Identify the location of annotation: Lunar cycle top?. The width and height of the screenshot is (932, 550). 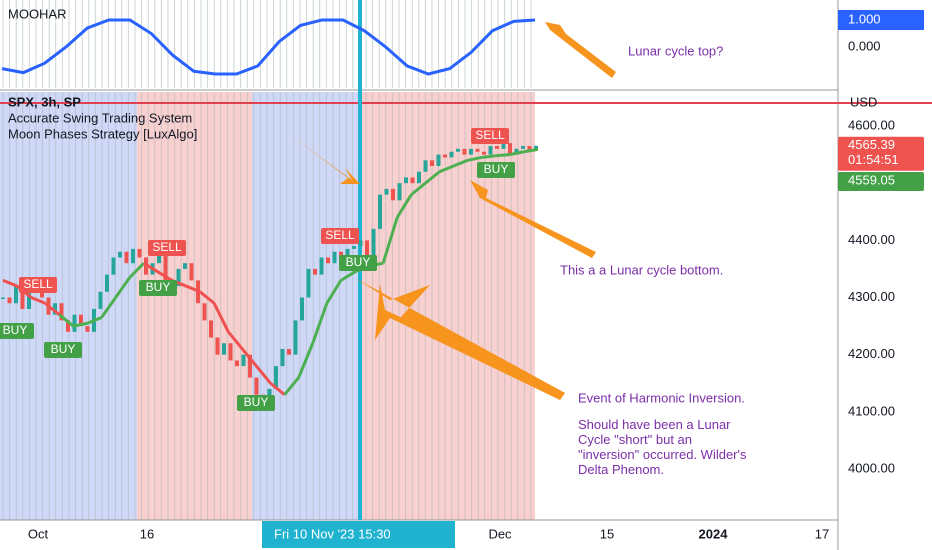
(675, 50).